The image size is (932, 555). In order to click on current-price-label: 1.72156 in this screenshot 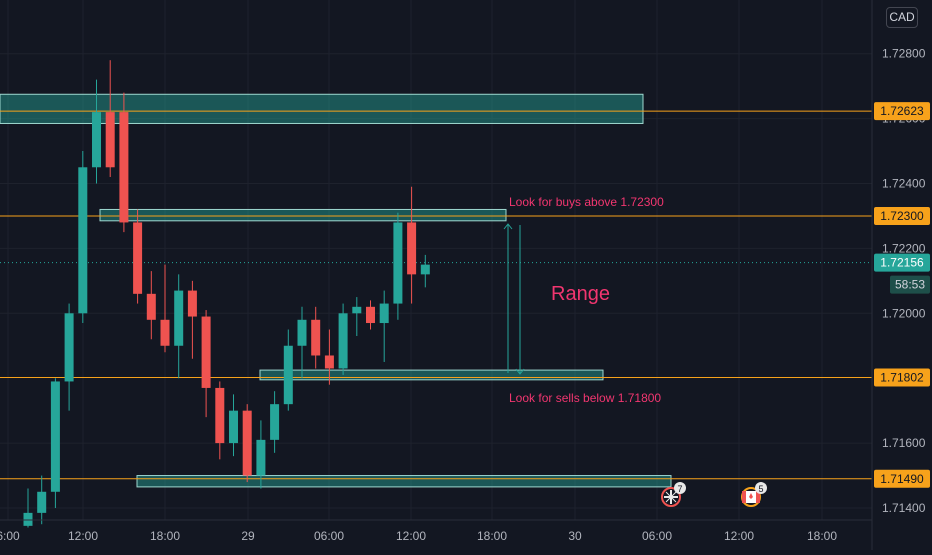, I will do `click(902, 262)`.